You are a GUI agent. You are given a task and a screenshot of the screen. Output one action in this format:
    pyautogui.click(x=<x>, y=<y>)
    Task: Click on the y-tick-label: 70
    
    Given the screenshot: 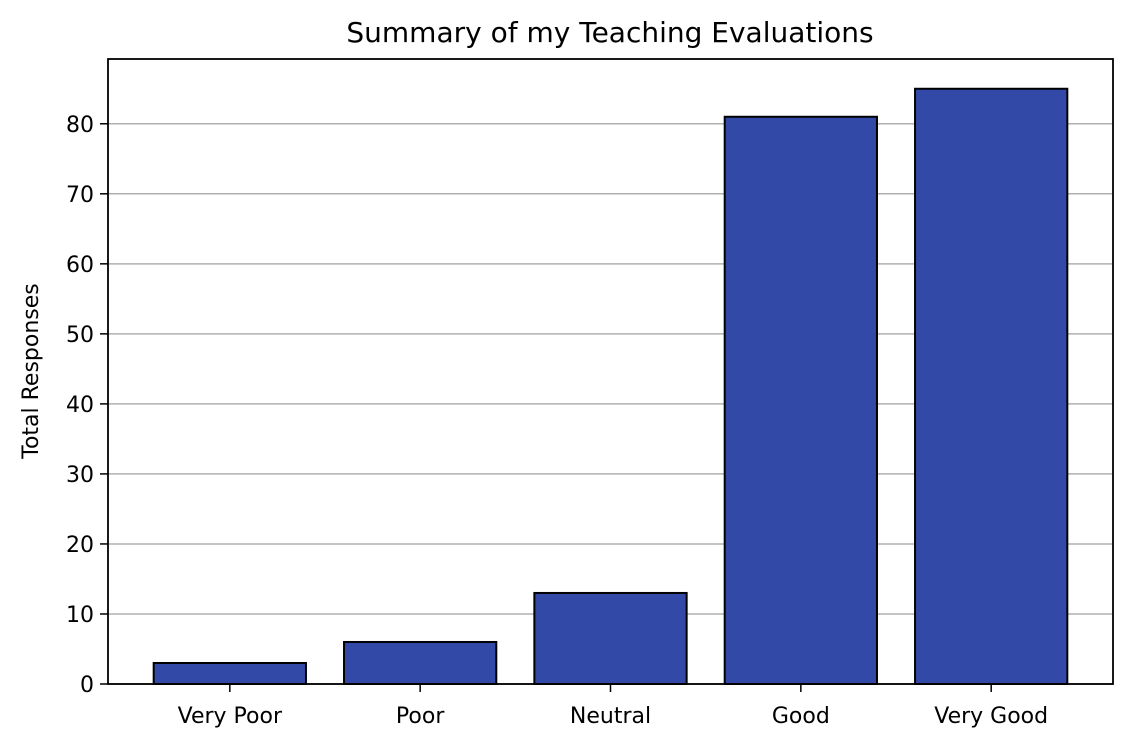 What is the action you would take?
    pyautogui.click(x=80, y=195)
    